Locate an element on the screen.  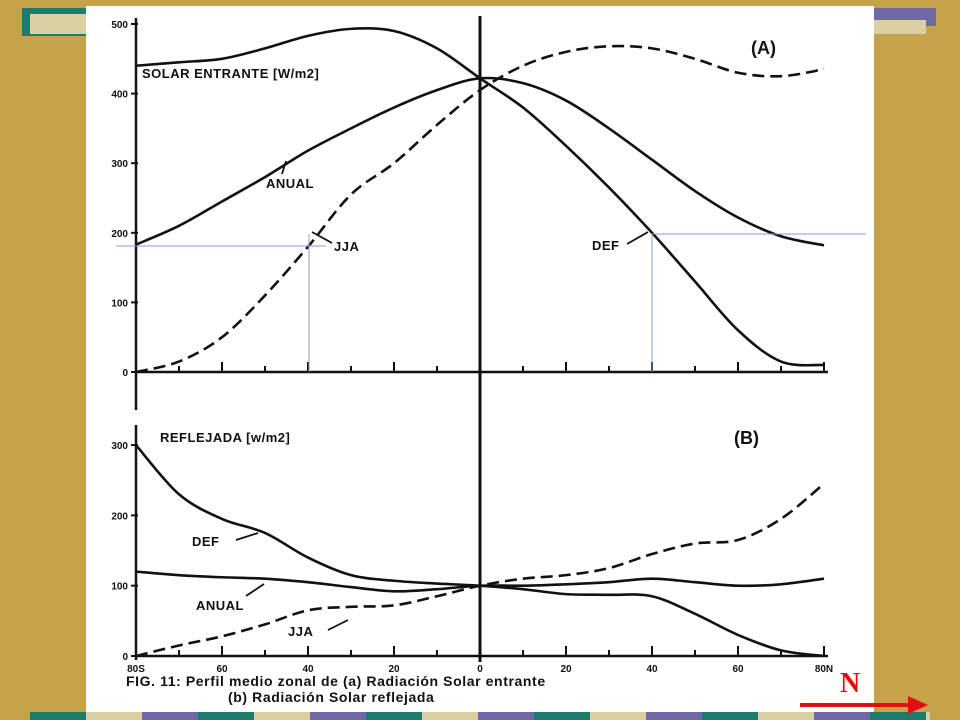
y-axis-label: REFLEJADA [w/m2] is located at coordinates (225, 437).